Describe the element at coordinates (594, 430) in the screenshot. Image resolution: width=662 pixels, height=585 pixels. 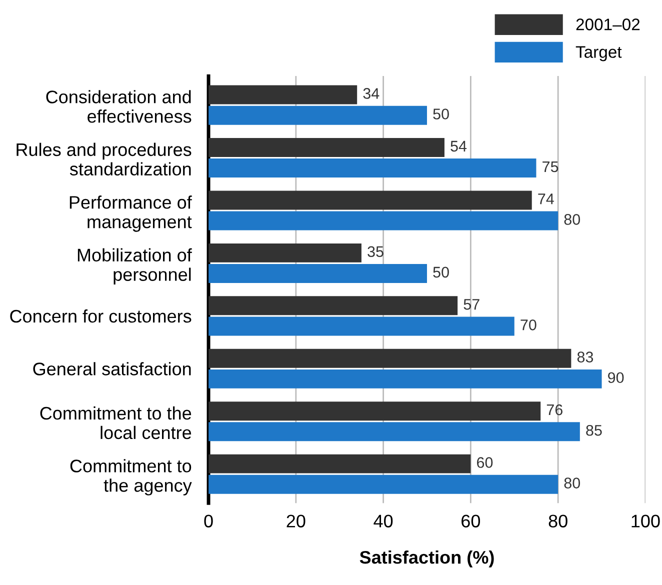
I see `data-label: 85` at that location.